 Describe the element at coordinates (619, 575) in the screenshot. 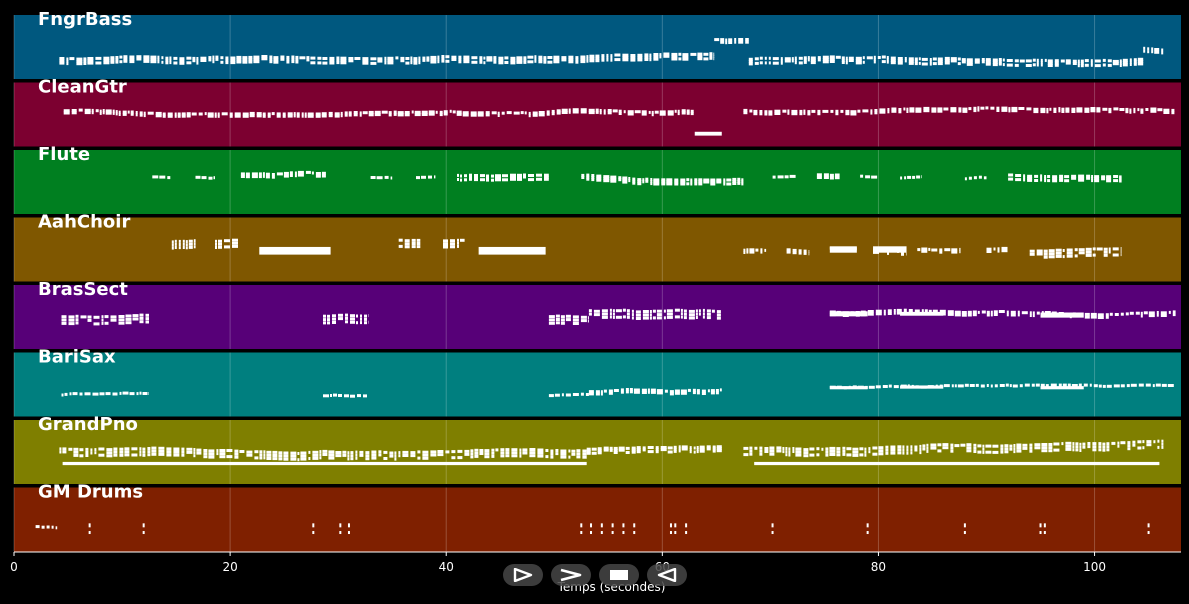

I see `stop-button` at that location.